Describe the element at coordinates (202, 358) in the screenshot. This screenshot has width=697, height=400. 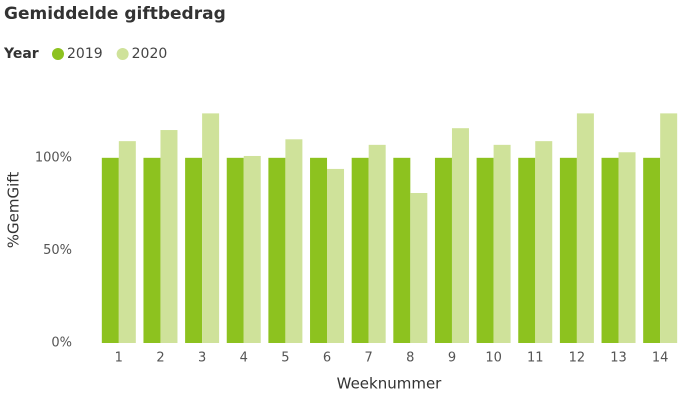
I see `x-tick-label: 3` at that location.